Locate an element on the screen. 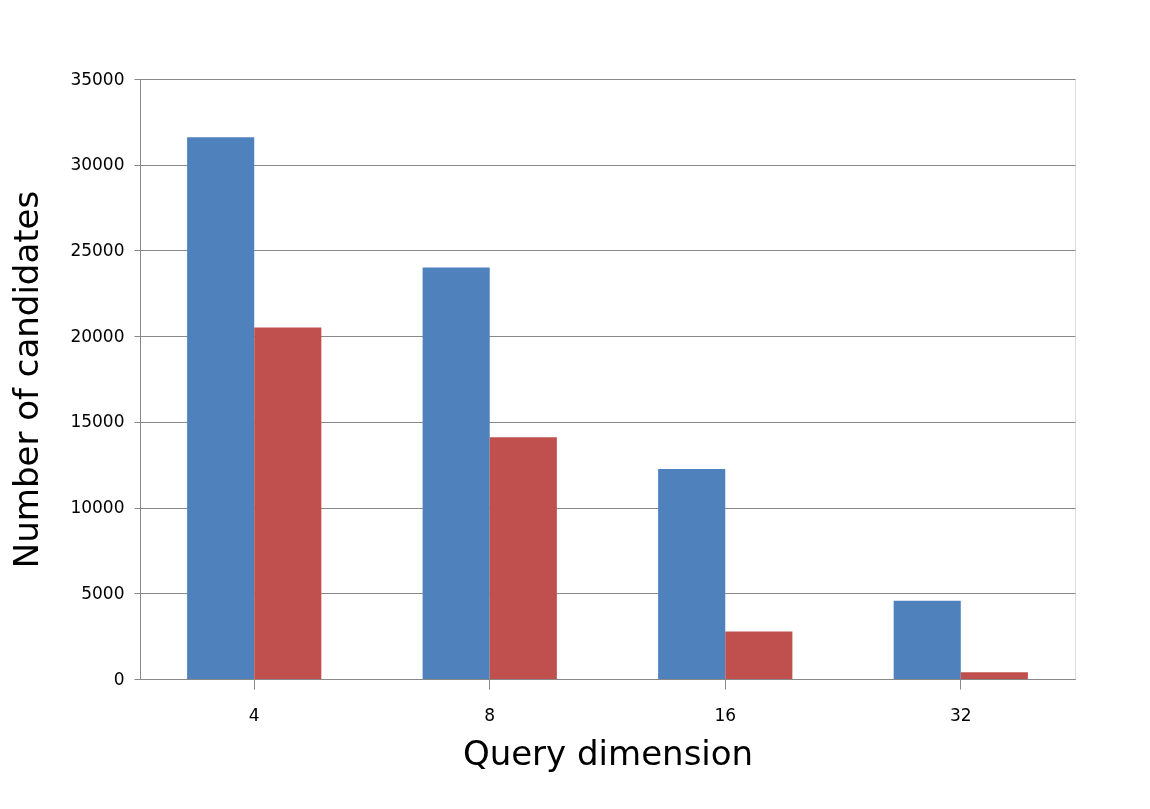  y-tick-label: 0 is located at coordinates (119, 678).